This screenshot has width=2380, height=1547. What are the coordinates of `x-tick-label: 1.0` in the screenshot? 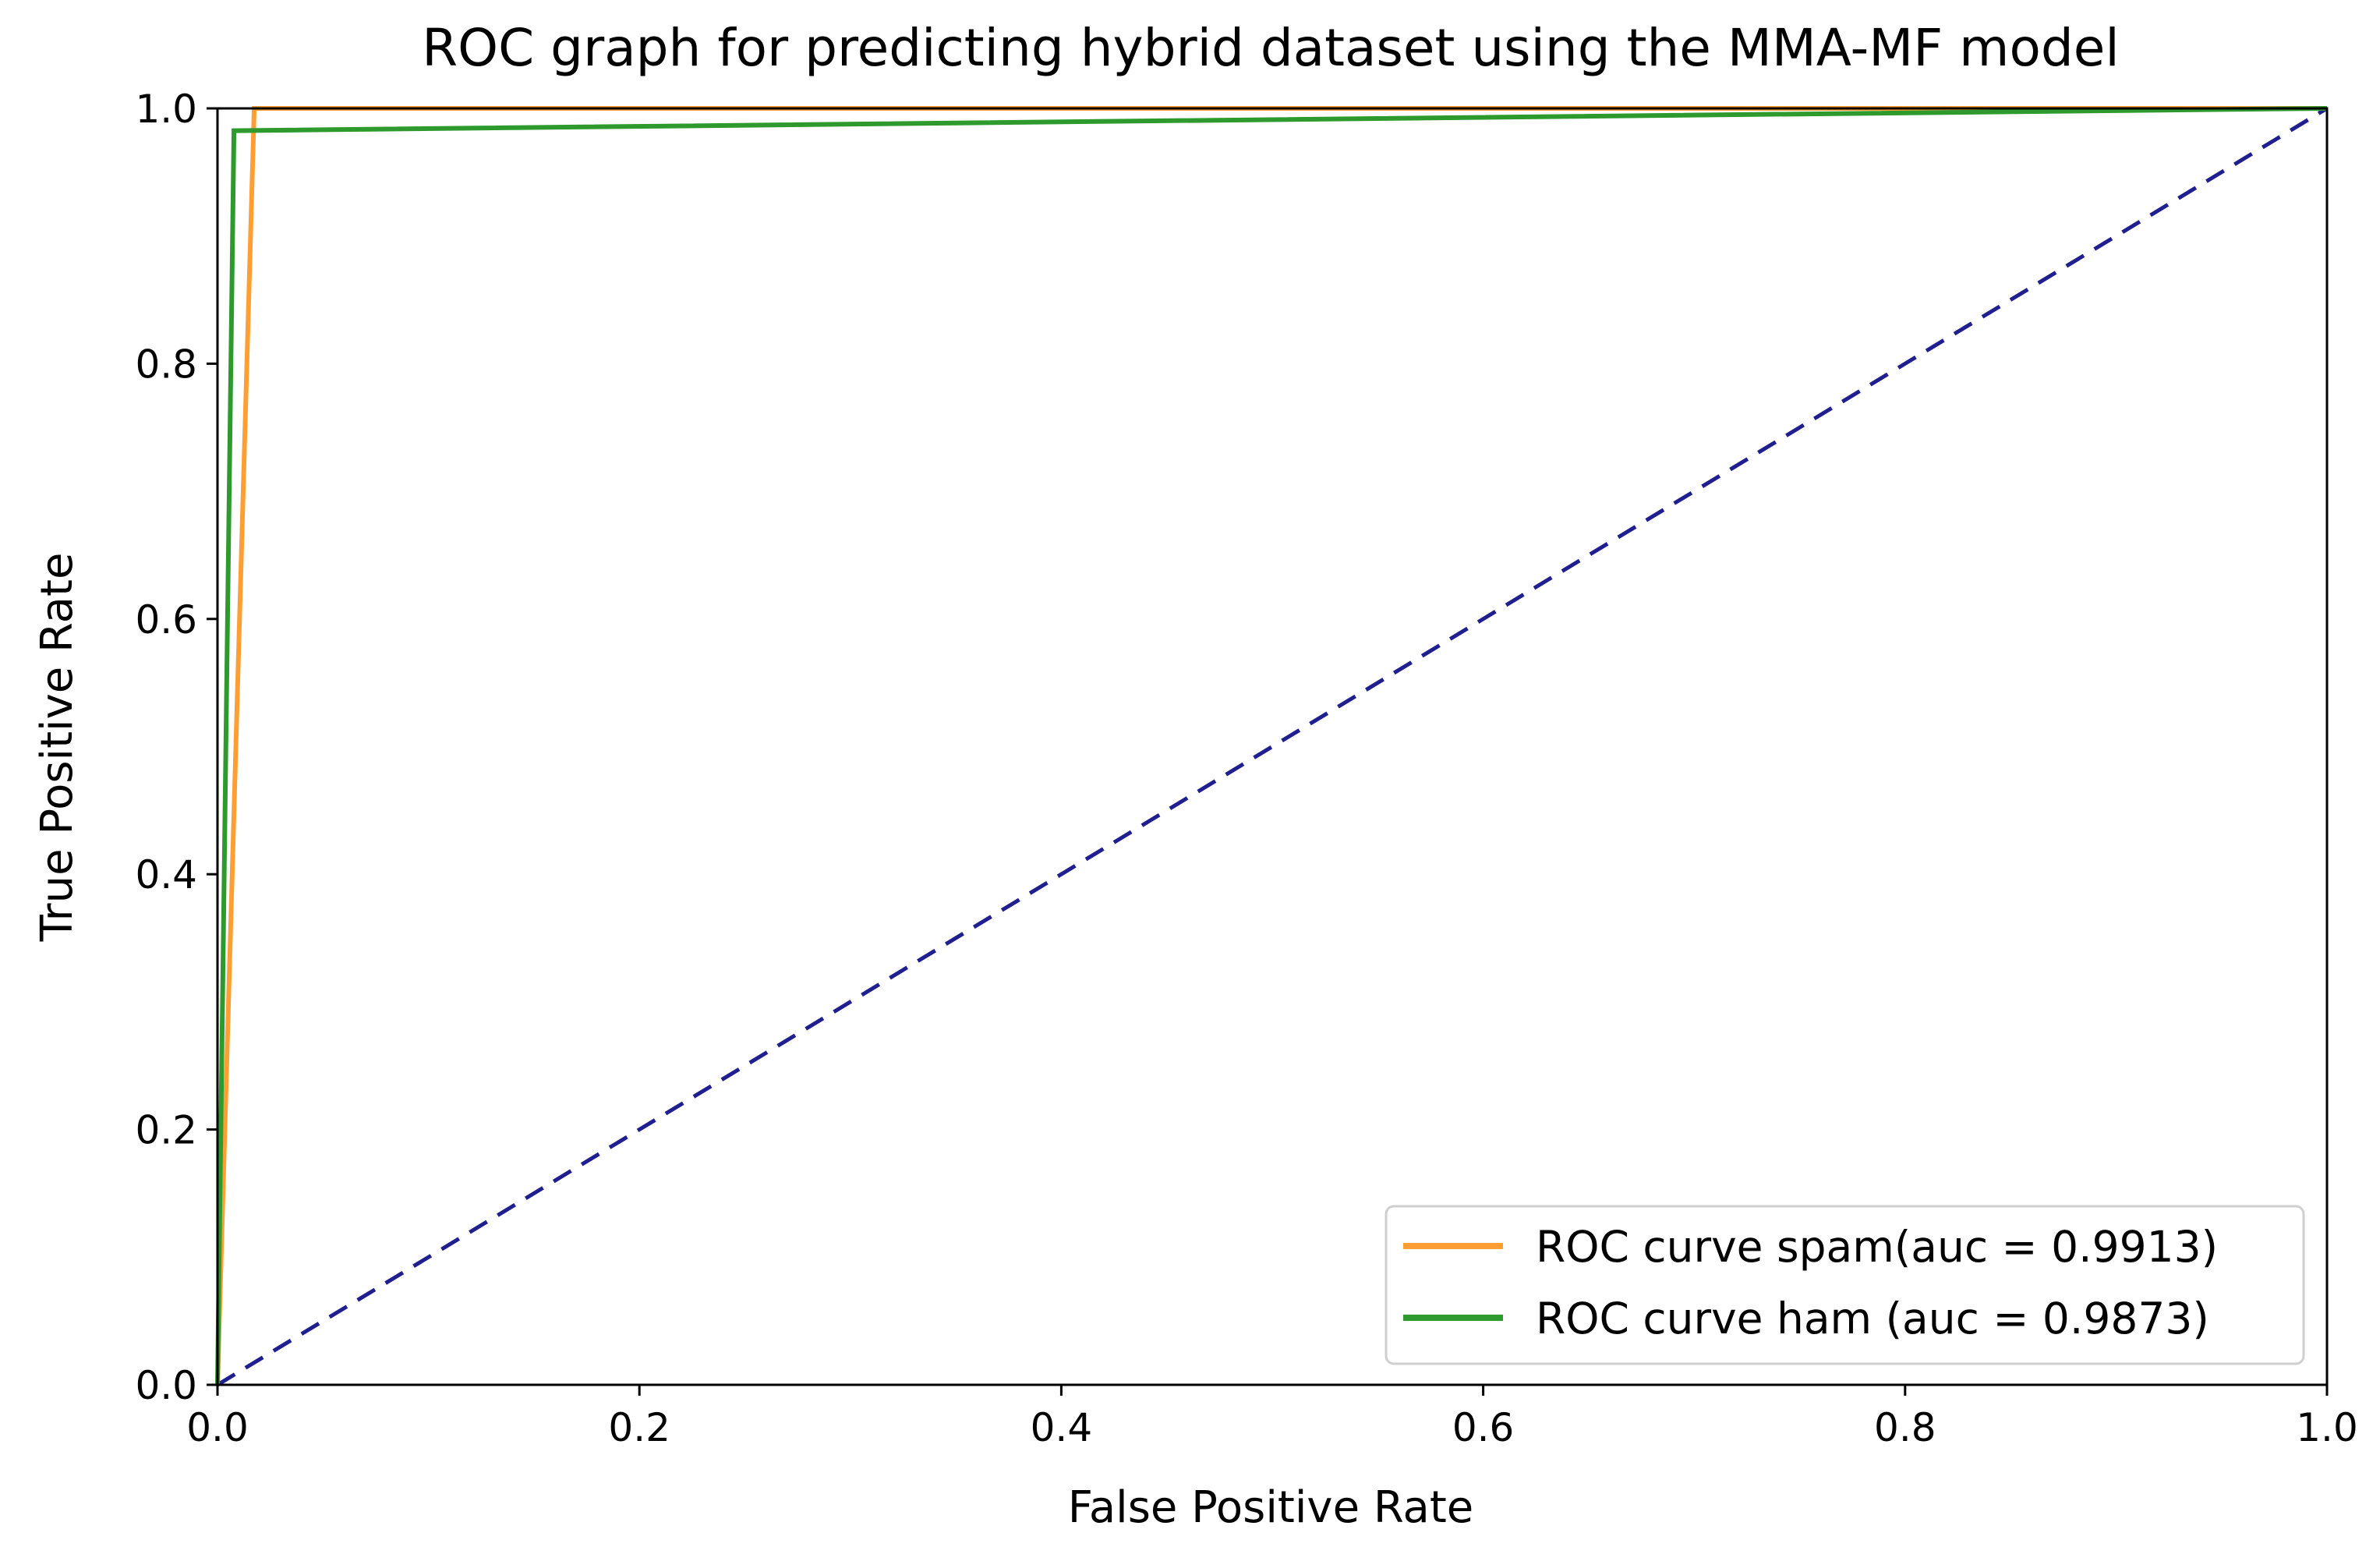 It's located at (2327, 1428).